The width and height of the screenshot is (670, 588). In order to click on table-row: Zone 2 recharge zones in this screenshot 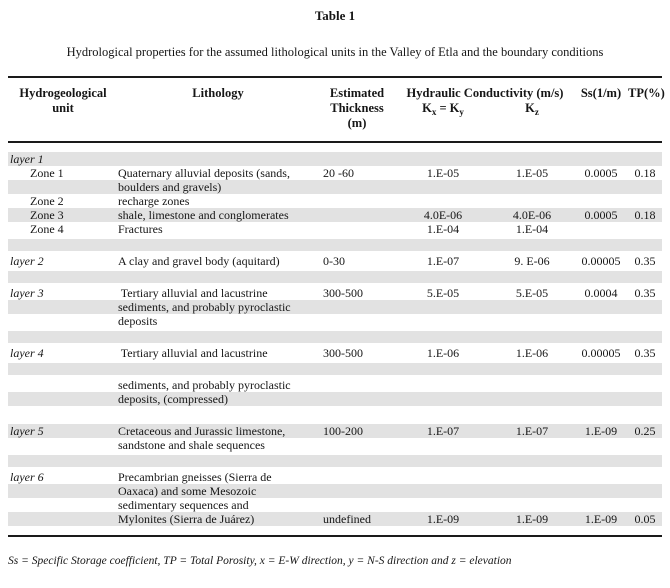, I will do `click(335, 201)`.